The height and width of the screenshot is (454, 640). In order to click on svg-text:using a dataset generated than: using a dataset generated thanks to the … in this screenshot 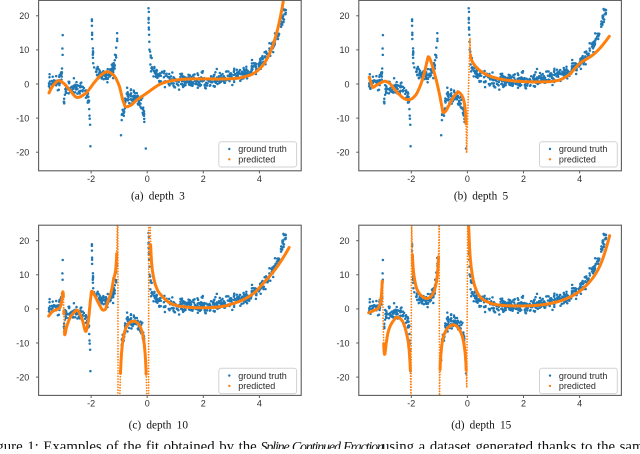, I will do `click(511, 444)`.